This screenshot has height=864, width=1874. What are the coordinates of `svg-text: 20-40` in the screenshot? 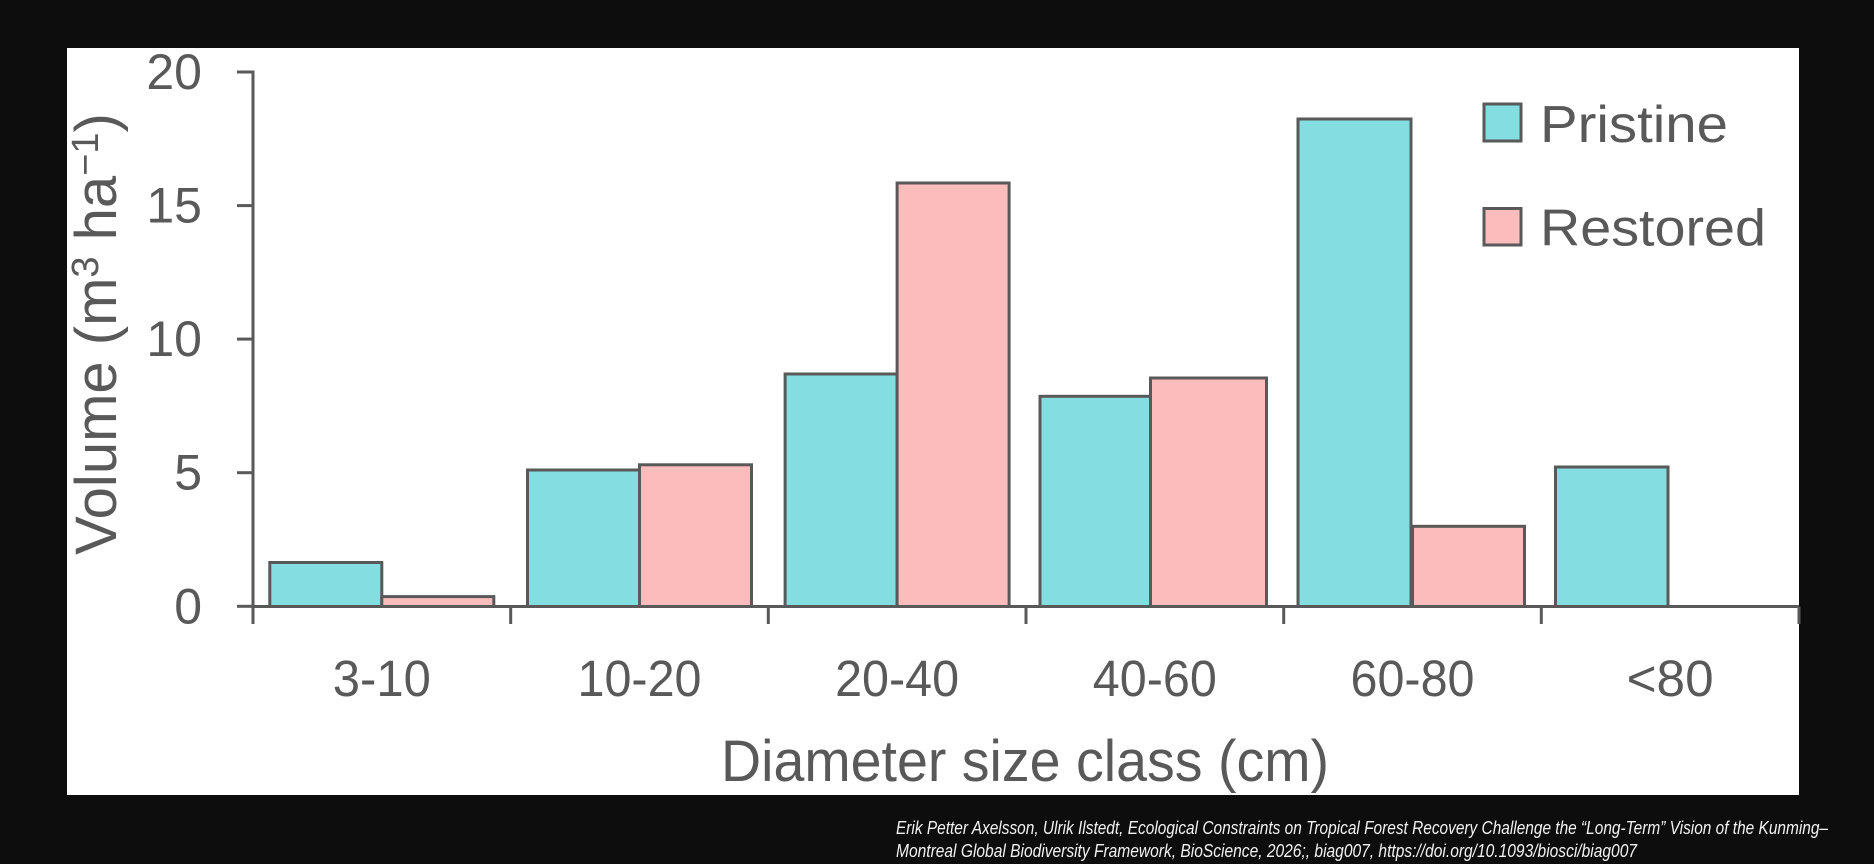 It's located at (897, 678).